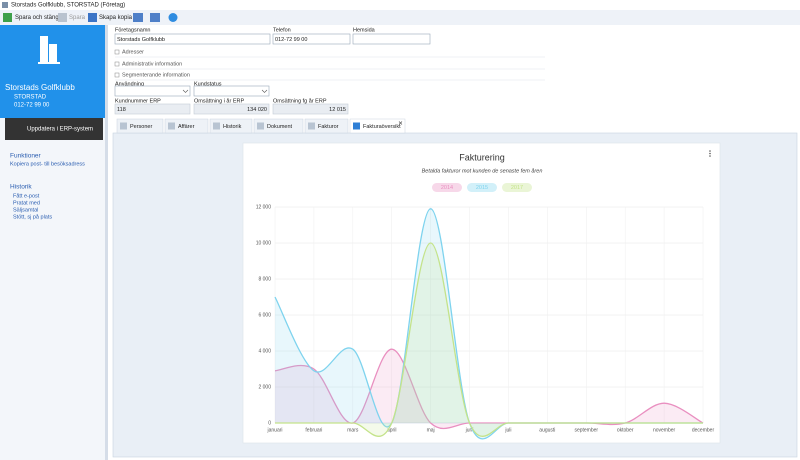 Image resolution: width=800 pixels, height=460 pixels. Describe the element at coordinates (32, 216) in the screenshot. I see `history-link: Stött, sj på plats` at that location.